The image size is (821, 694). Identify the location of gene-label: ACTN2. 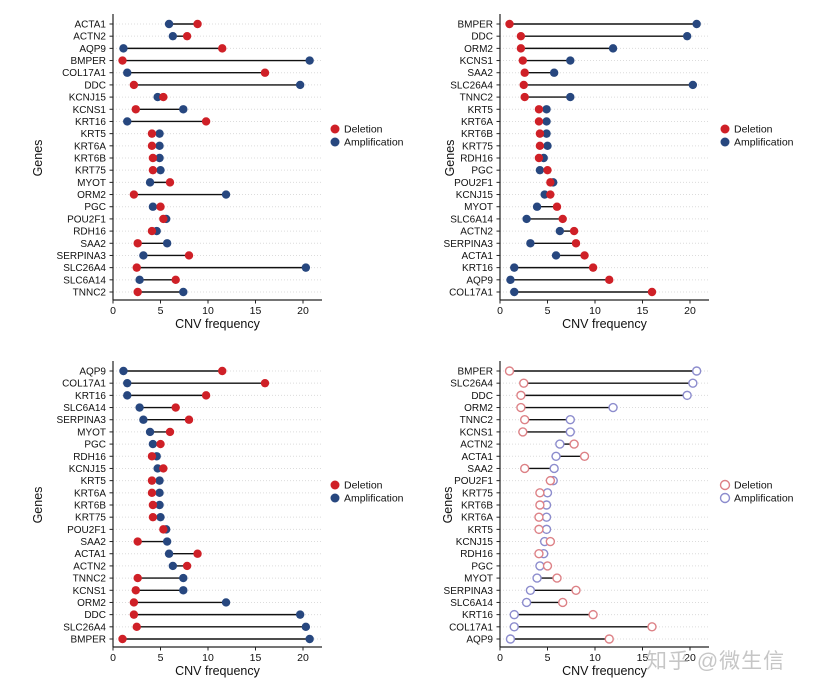
(476, 232).